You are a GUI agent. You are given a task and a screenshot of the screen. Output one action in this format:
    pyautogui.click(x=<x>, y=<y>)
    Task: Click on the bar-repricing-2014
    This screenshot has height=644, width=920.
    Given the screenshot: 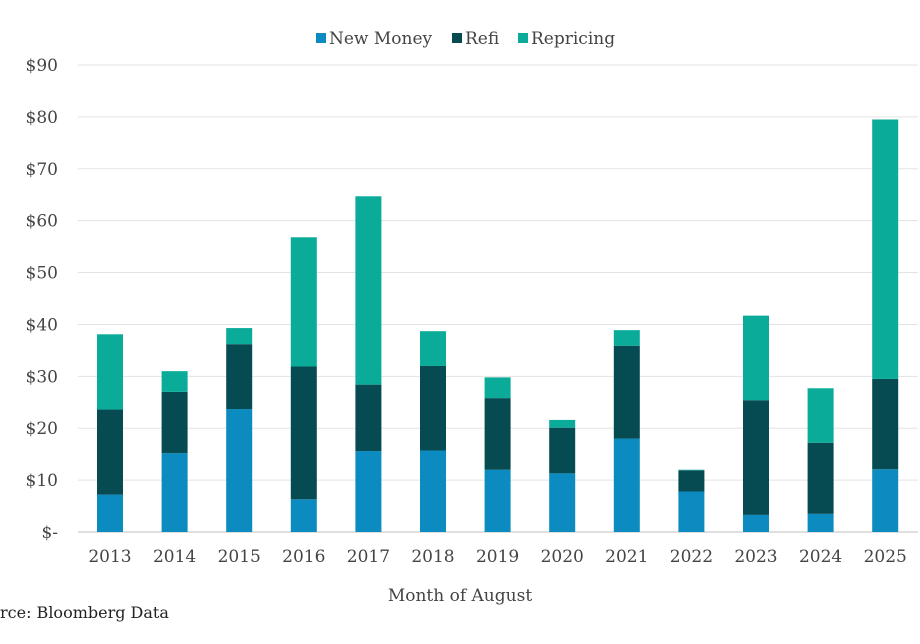 What is the action you would take?
    pyautogui.click(x=174, y=381)
    